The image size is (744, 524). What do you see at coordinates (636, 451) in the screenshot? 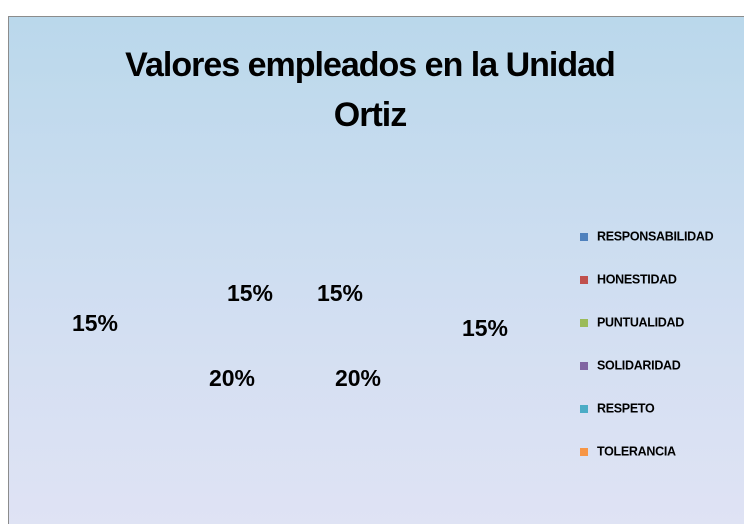
I see `legend-label: TOLERANCIA` at bounding box center [636, 451].